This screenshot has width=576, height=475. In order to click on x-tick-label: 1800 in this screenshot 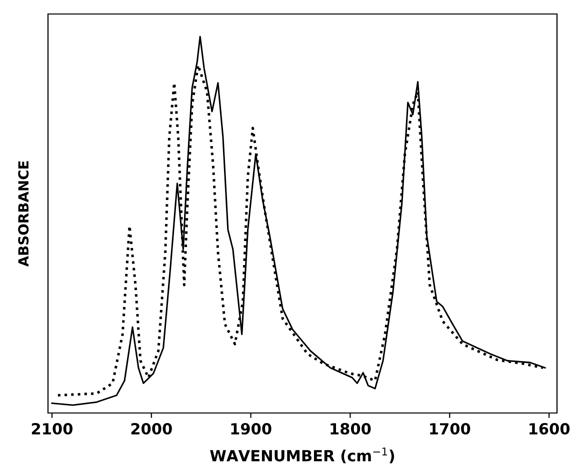, I will do `click(350, 428)`.